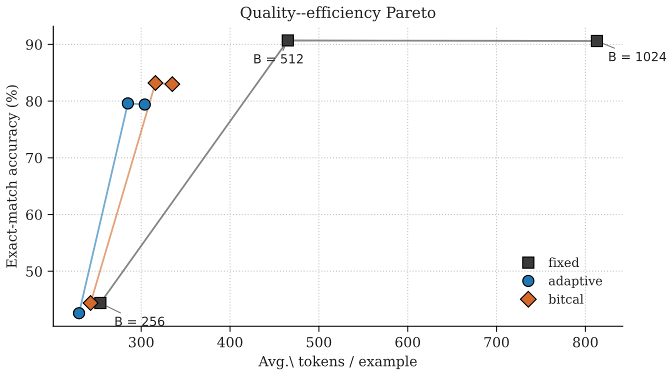 This screenshot has width=666, height=375. What do you see at coordinates (407, 342) in the screenshot?
I see `x-tick-label: 600` at bounding box center [407, 342].